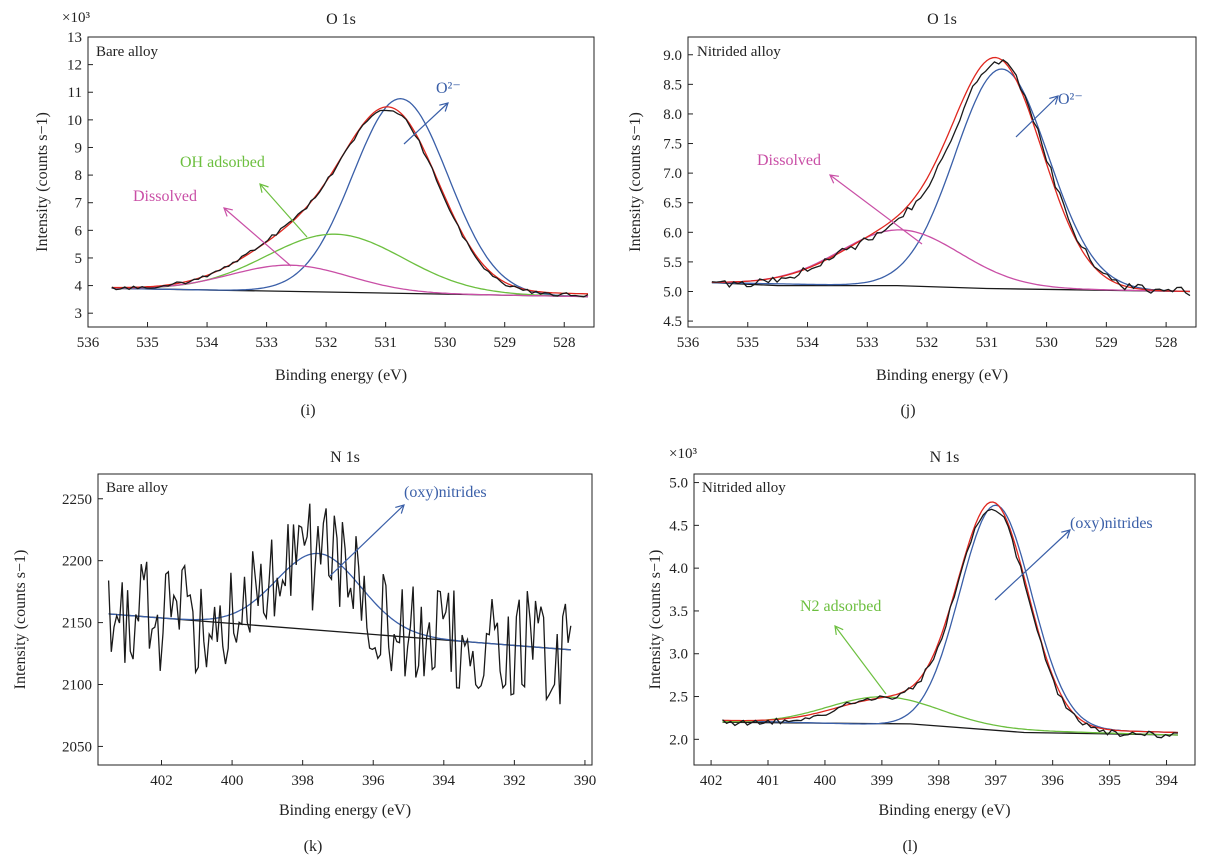 The height and width of the screenshot is (861, 1215). Describe the element at coordinates (137, 488) in the screenshot. I see `sample-label: Bare alloy` at that location.